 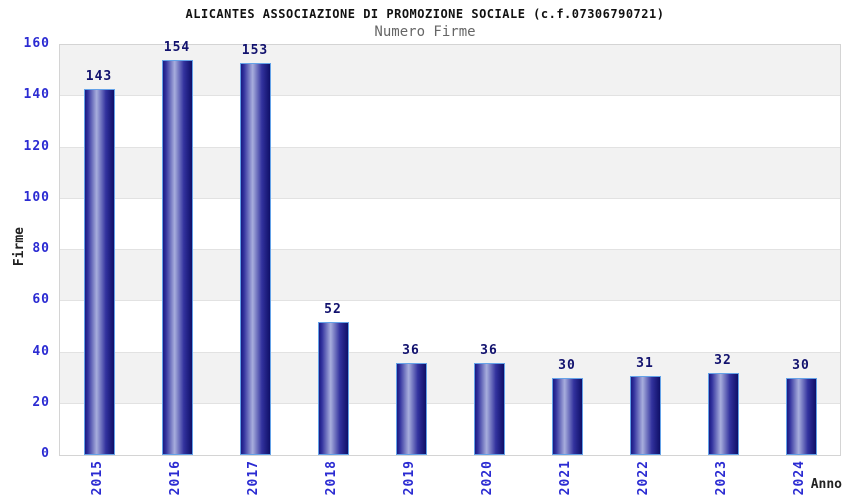 What do you see at coordinates (333, 309) in the screenshot?
I see `bar-value-label: 52` at bounding box center [333, 309].